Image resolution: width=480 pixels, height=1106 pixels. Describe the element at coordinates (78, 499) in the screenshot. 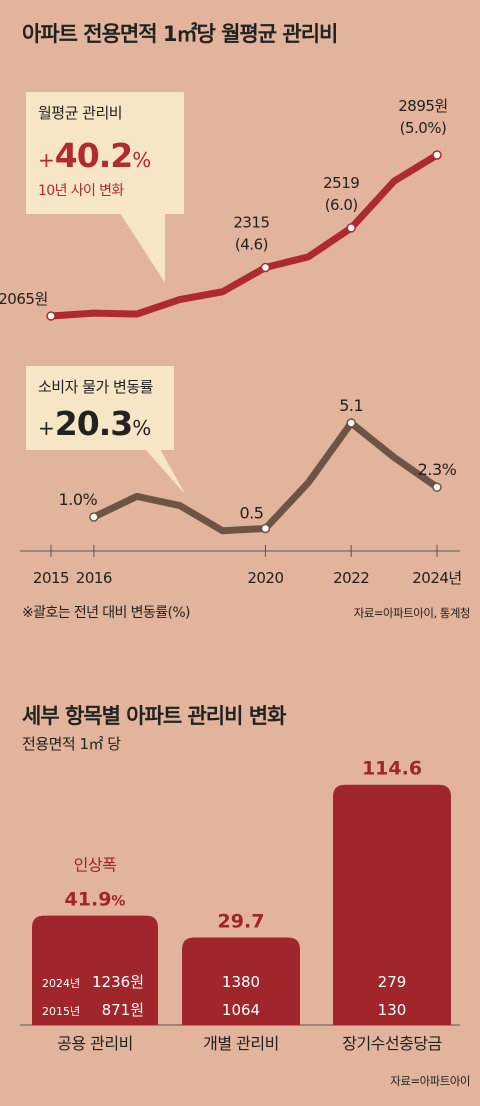

I see `data-label: 1.0%` at that location.